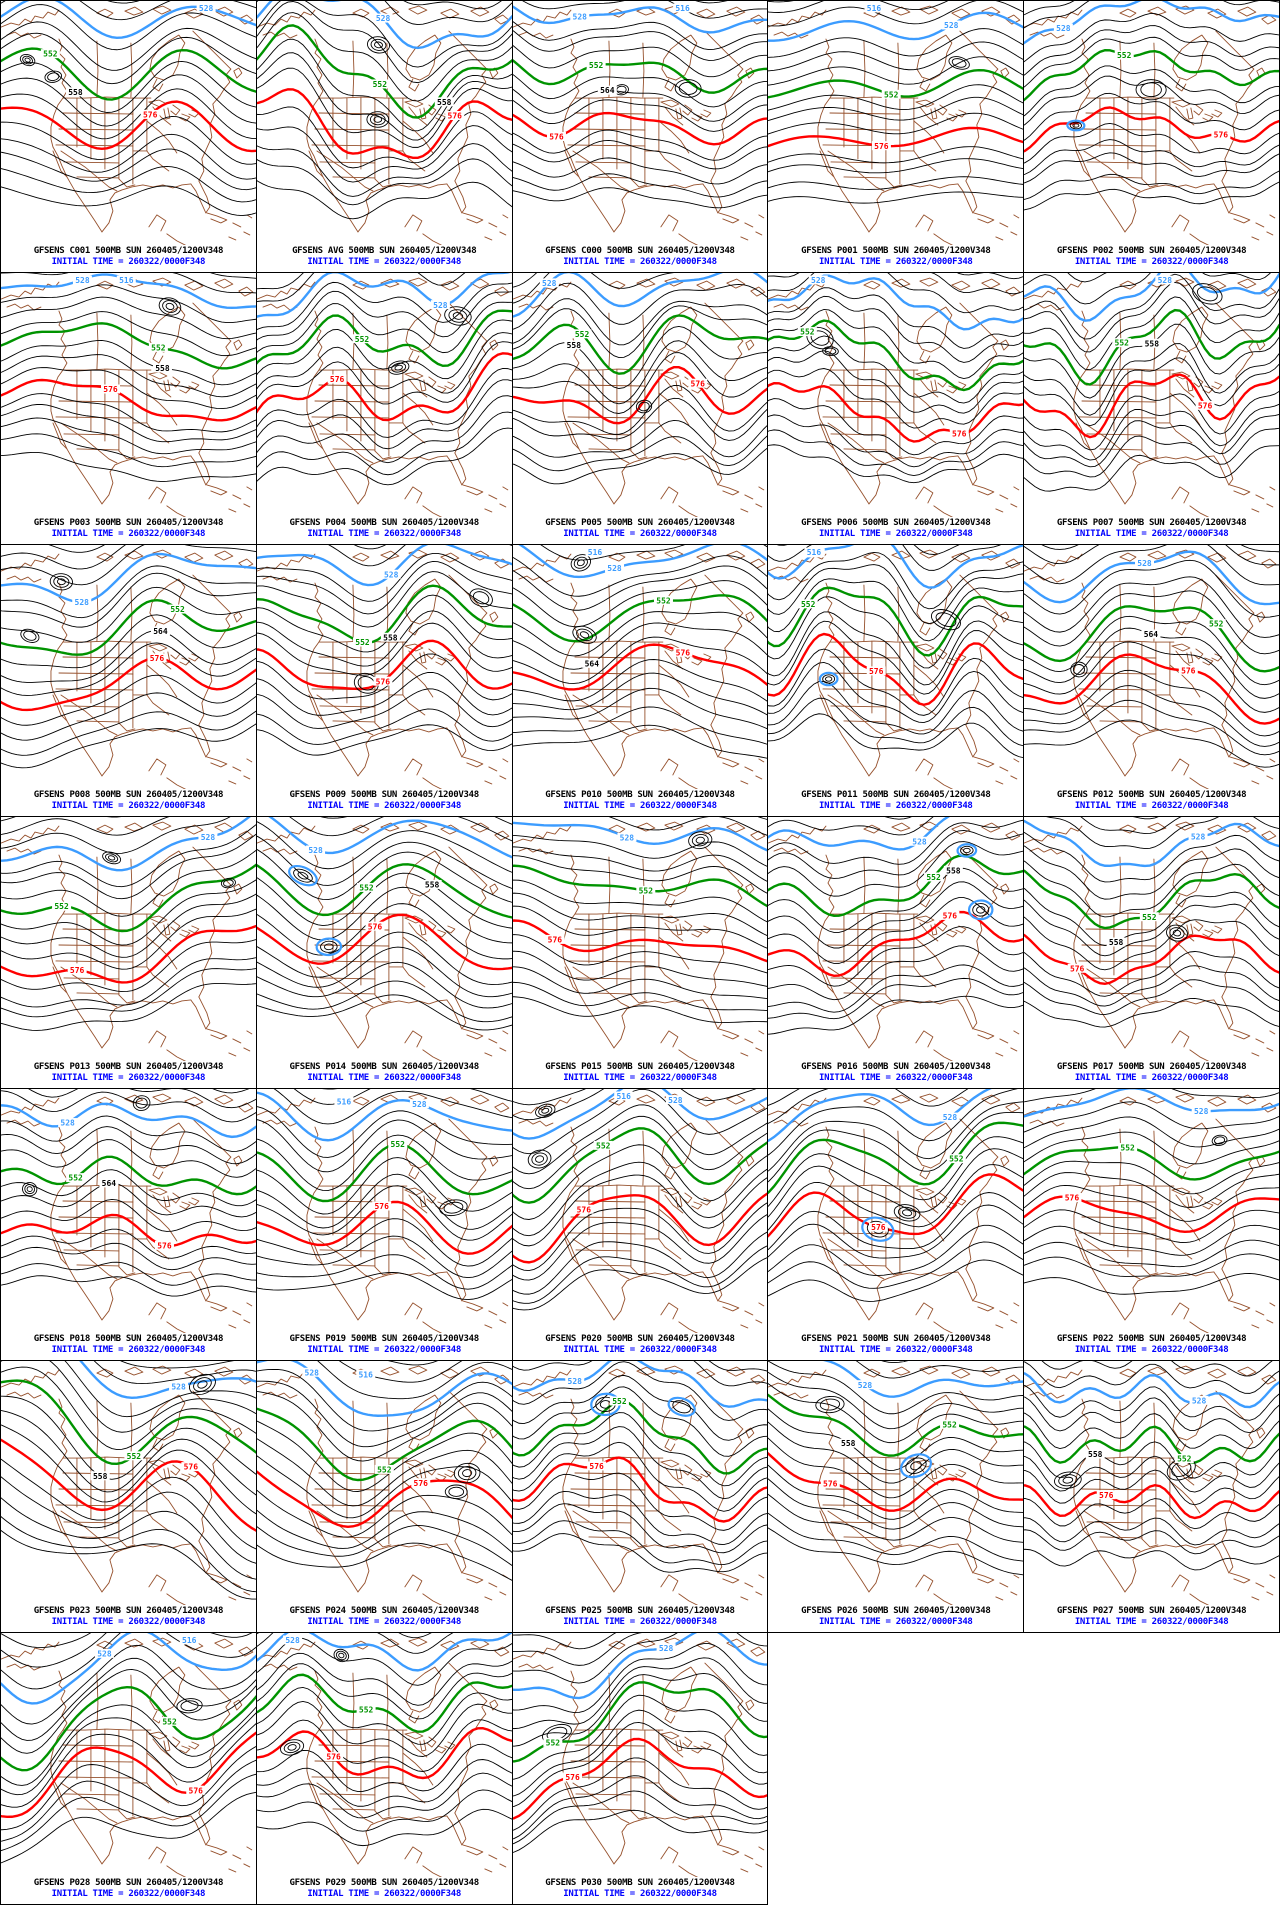  What do you see at coordinates (128, 1067) in the screenshot?
I see `panel-title: GFSENS P013 500MB SUN 260405/1200V348` at bounding box center [128, 1067].